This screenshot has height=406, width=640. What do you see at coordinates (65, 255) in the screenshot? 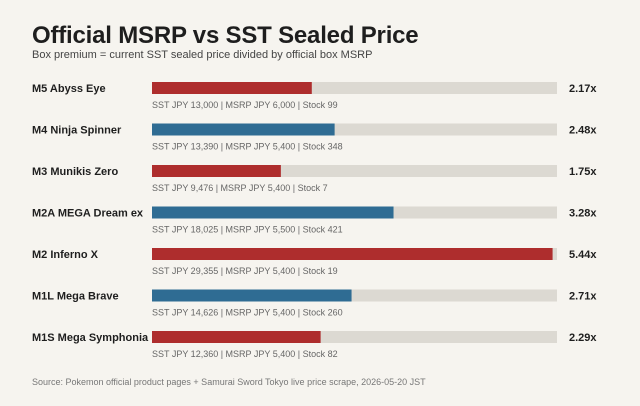
I see `row-label: M2 Inferno X` at bounding box center [65, 255].